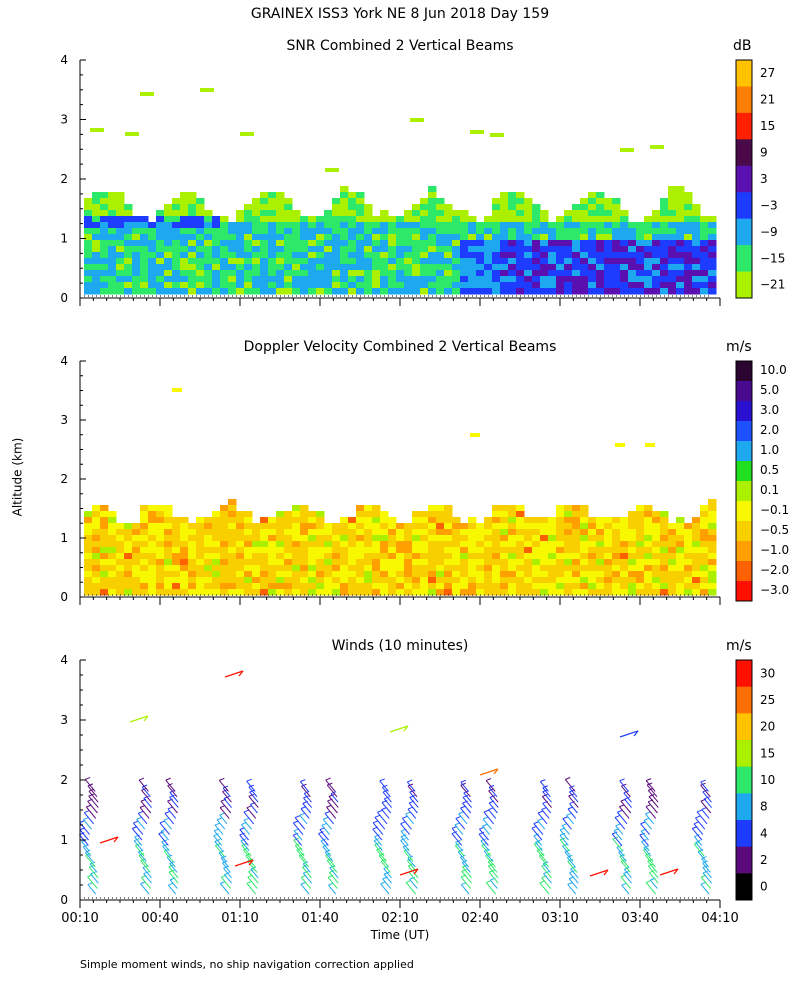 This screenshot has width=800, height=1000. Describe the element at coordinates (400, 646) in the screenshot. I see `winds-panel-title: Winds (10 minutes)` at that location.